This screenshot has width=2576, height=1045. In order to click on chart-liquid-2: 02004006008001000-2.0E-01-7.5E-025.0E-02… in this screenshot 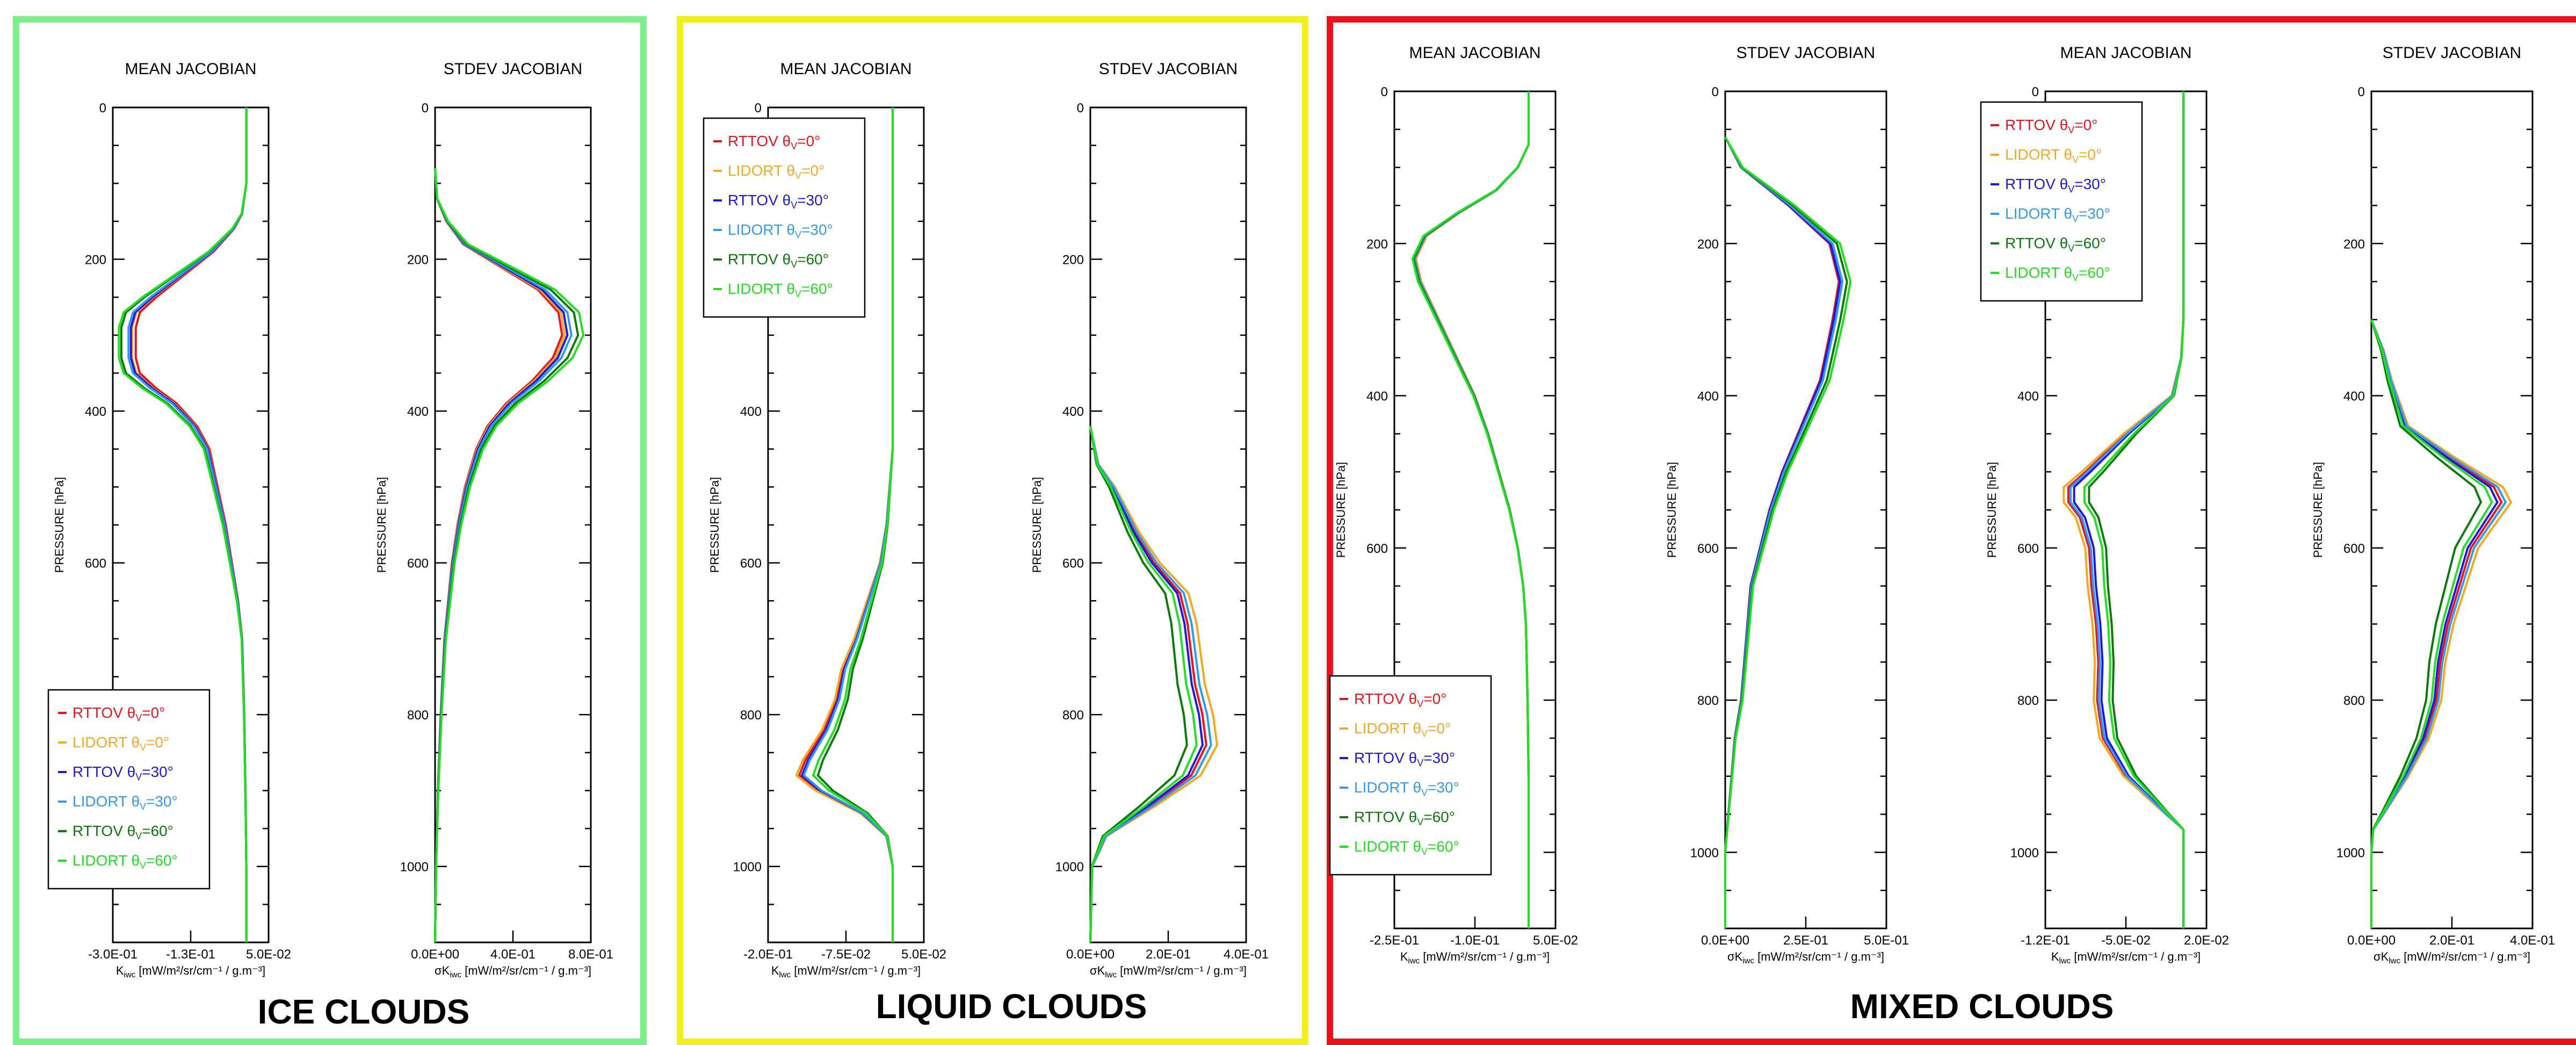, I will do `click(824, 519)`.